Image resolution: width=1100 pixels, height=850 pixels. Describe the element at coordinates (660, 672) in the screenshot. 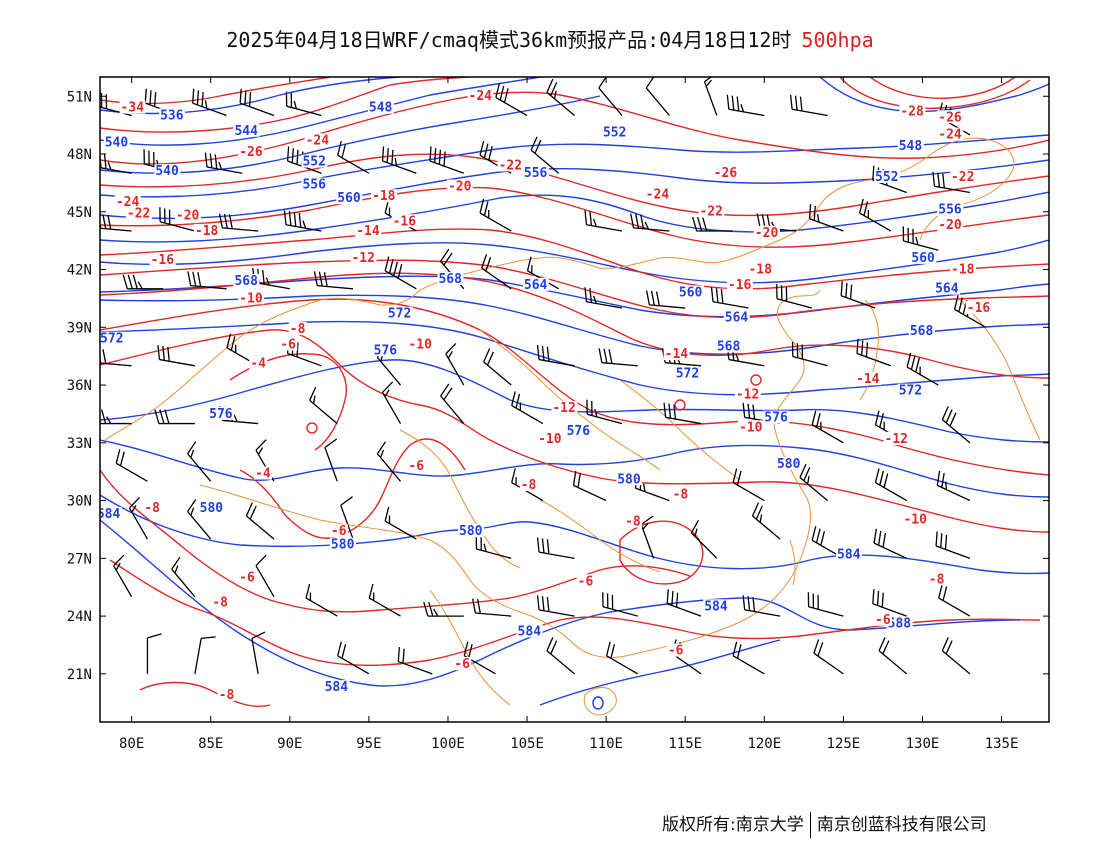

I see `hgt-contour-588b` at that location.